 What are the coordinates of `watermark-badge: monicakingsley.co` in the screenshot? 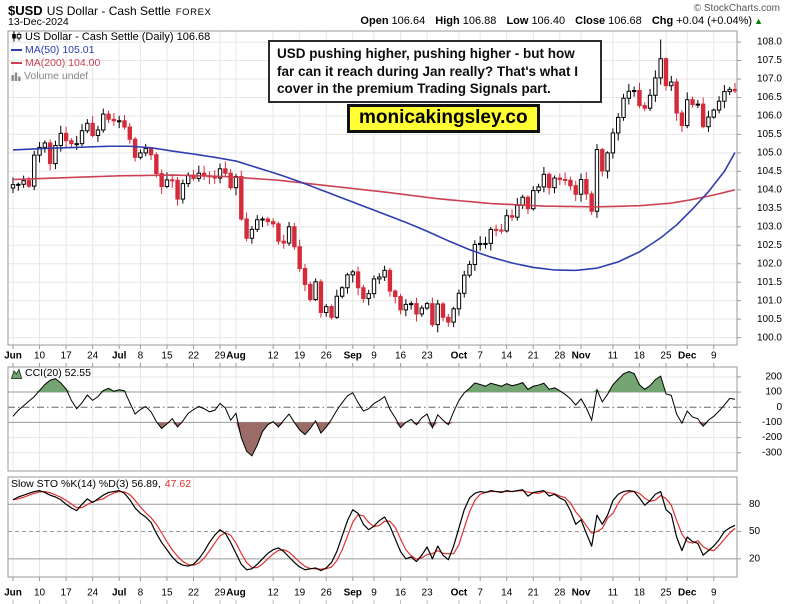 It's located at (443, 118).